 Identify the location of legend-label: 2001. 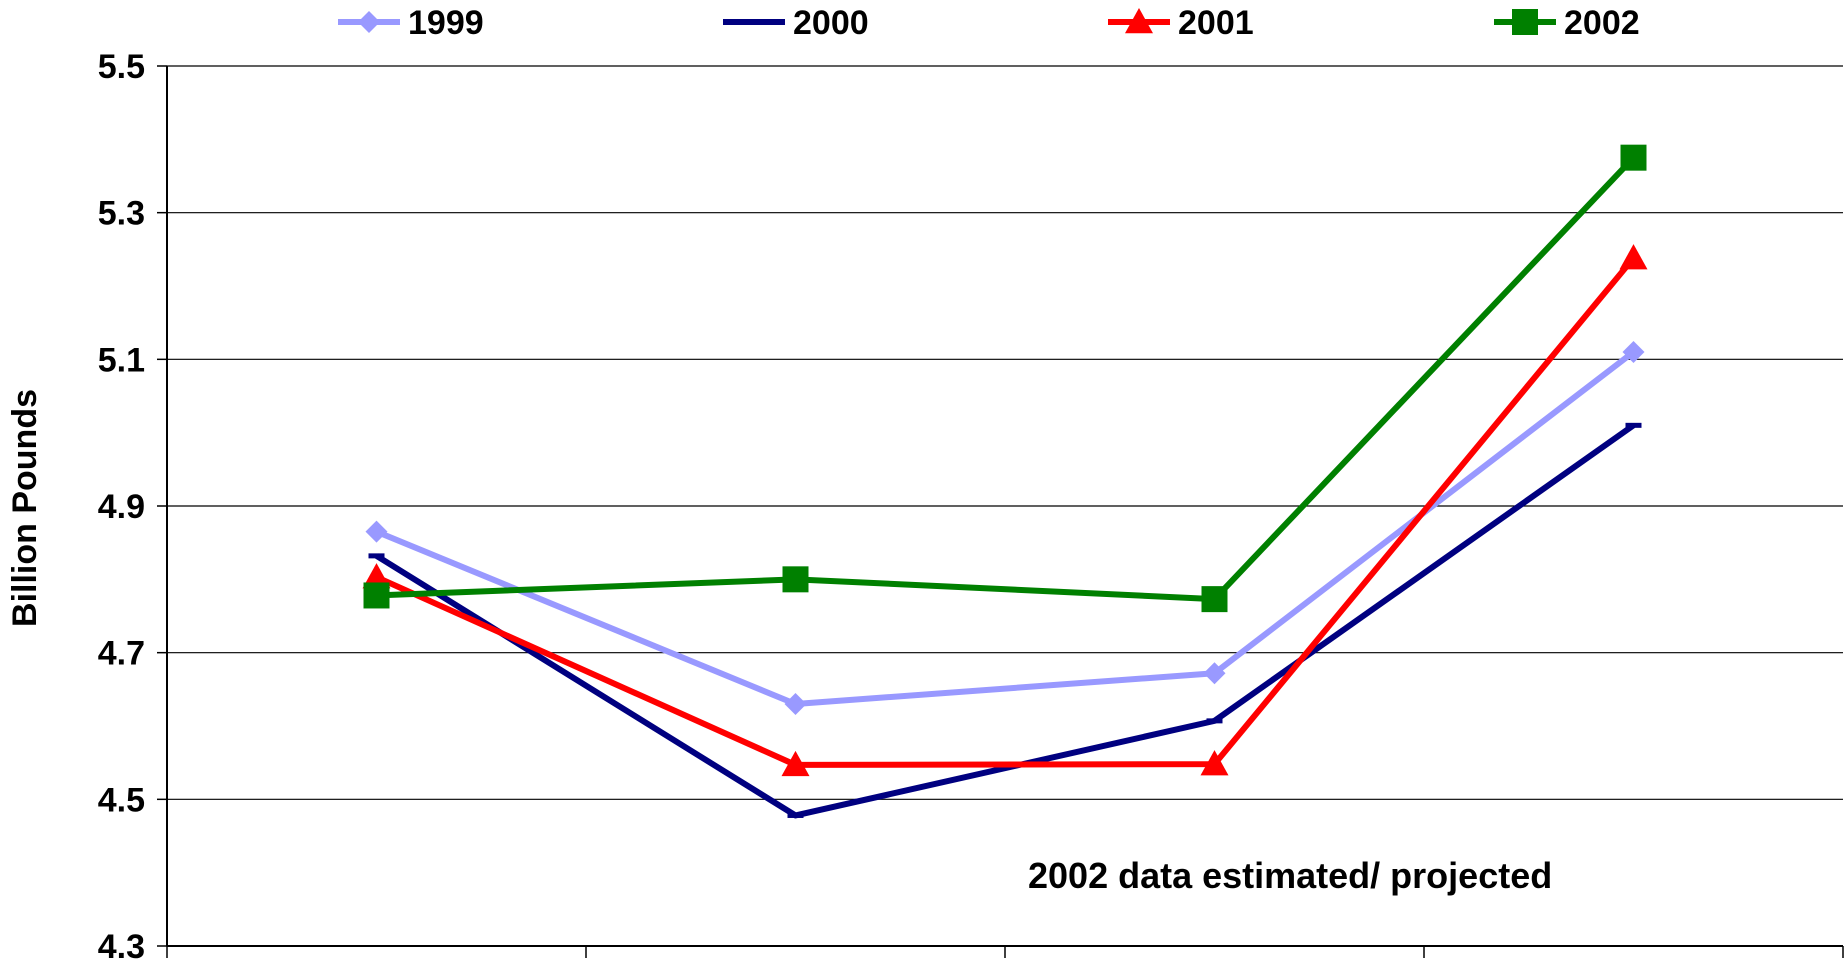
(1216, 23).